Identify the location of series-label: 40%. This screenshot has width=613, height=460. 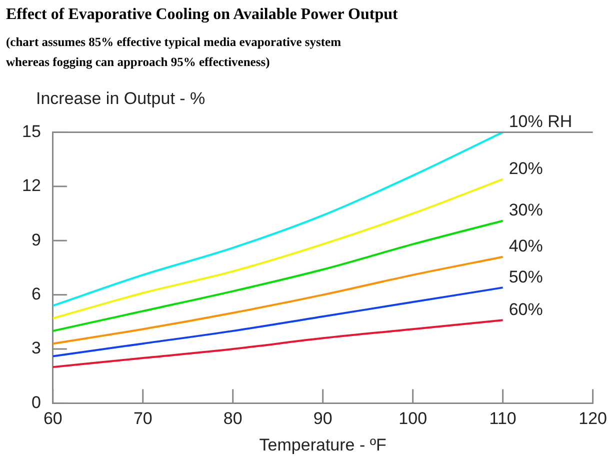
(525, 246).